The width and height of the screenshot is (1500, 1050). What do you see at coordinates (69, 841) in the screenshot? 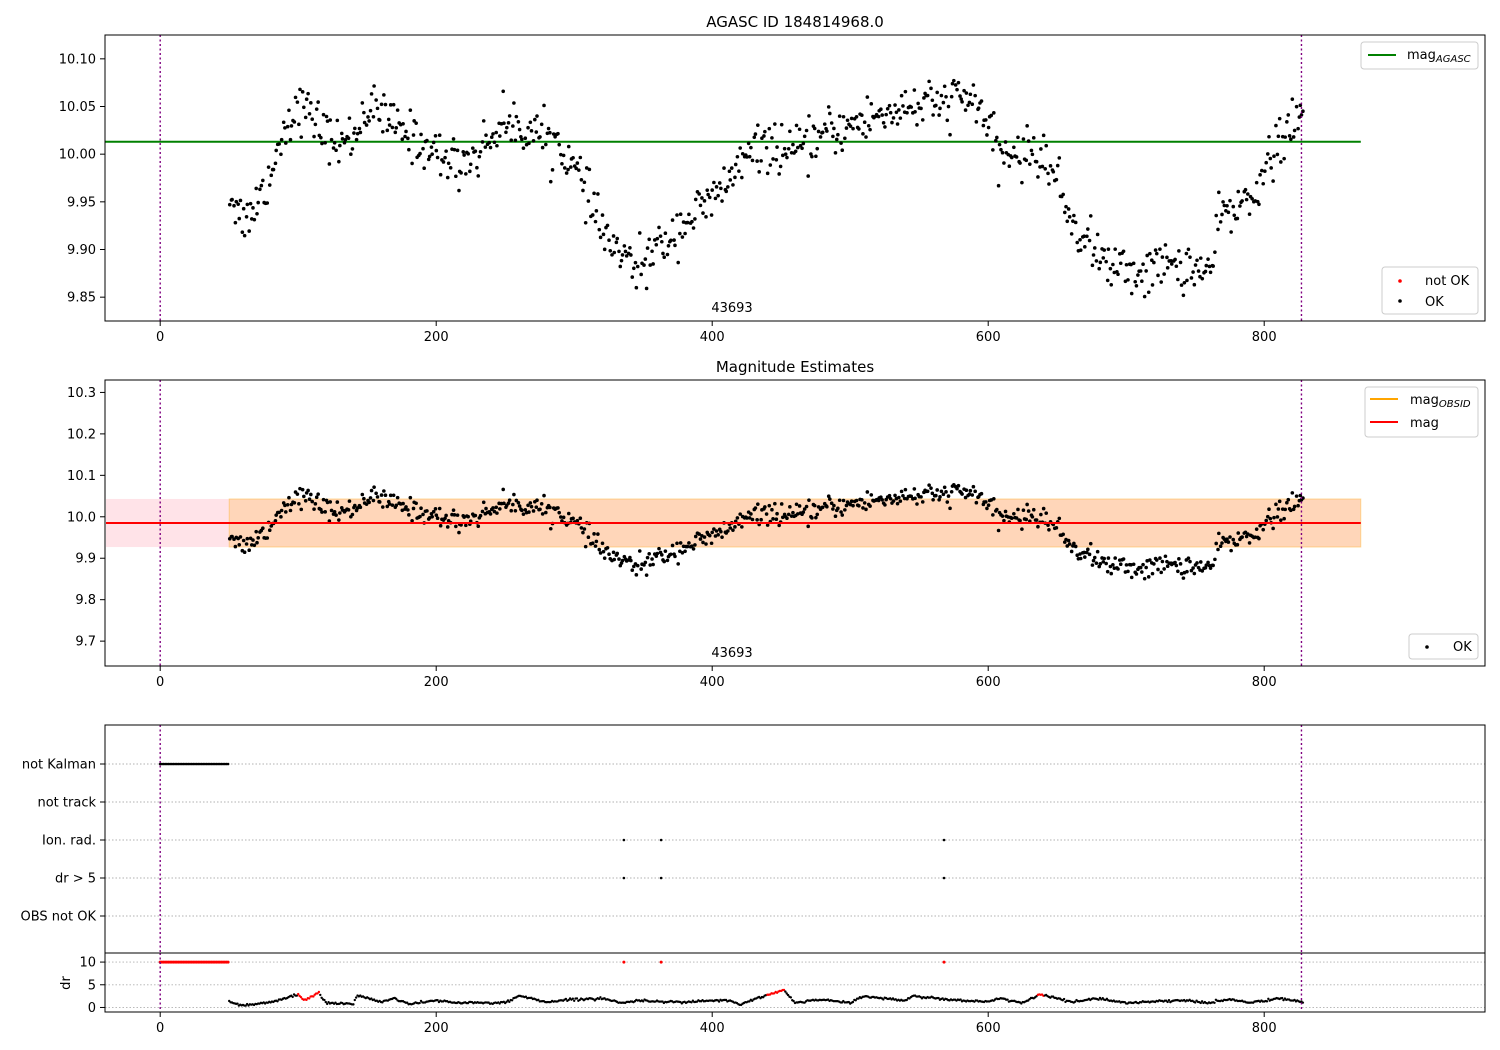
I see `flag-row-label: Ion. rad.` at bounding box center [69, 841].